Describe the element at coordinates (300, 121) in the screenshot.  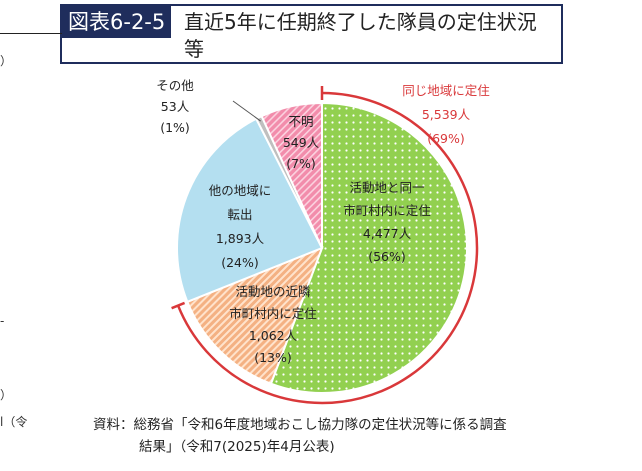
I see `slice-label-unknown: 不明` at that location.